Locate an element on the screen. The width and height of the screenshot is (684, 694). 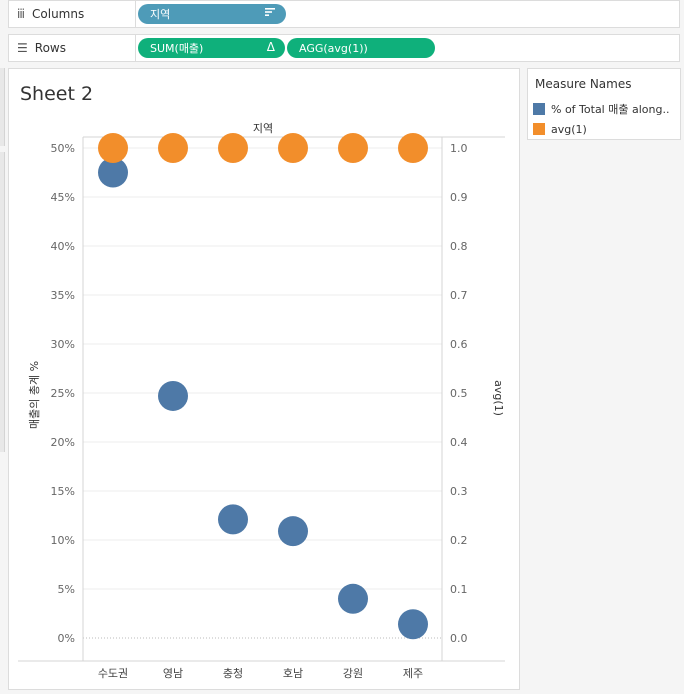
y-tick-label: 10% is located at coordinates (63, 540).